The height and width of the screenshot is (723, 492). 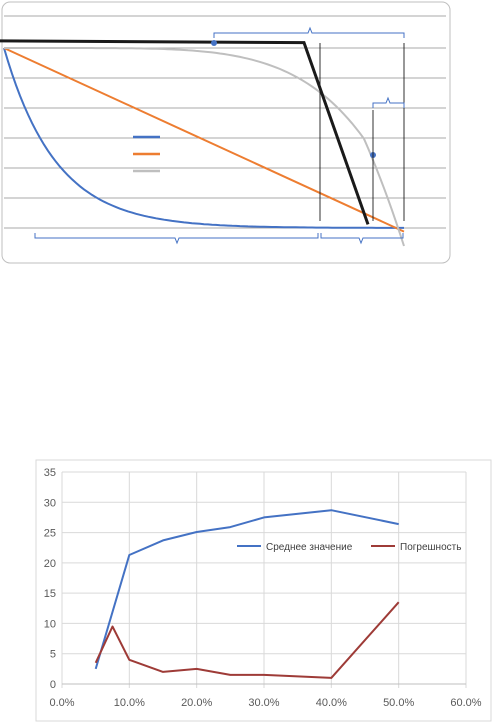 I want to click on y-tick-label: 0, so click(x=53, y=685).